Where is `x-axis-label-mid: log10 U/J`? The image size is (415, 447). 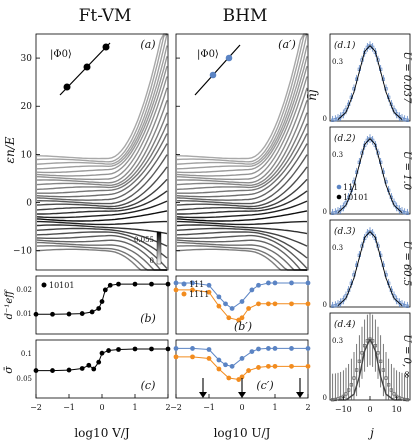 x-axis-label-mid: log10 U/J is located at coordinates (242, 433).